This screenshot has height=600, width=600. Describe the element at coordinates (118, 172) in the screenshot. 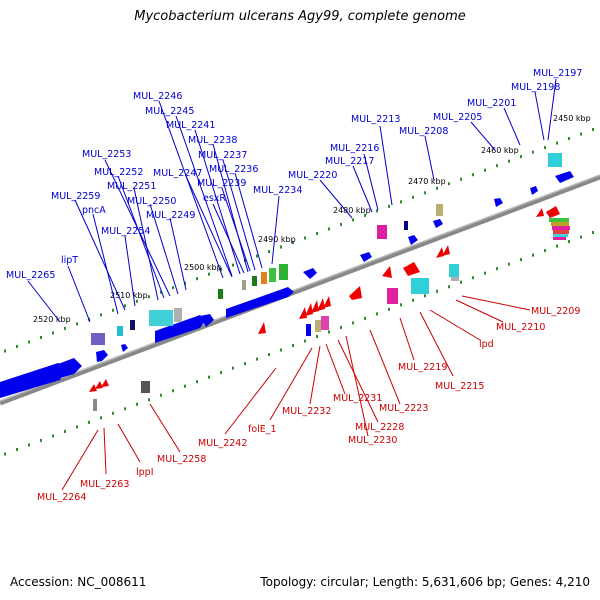

I see `gene-label: MUL_2252` at that location.